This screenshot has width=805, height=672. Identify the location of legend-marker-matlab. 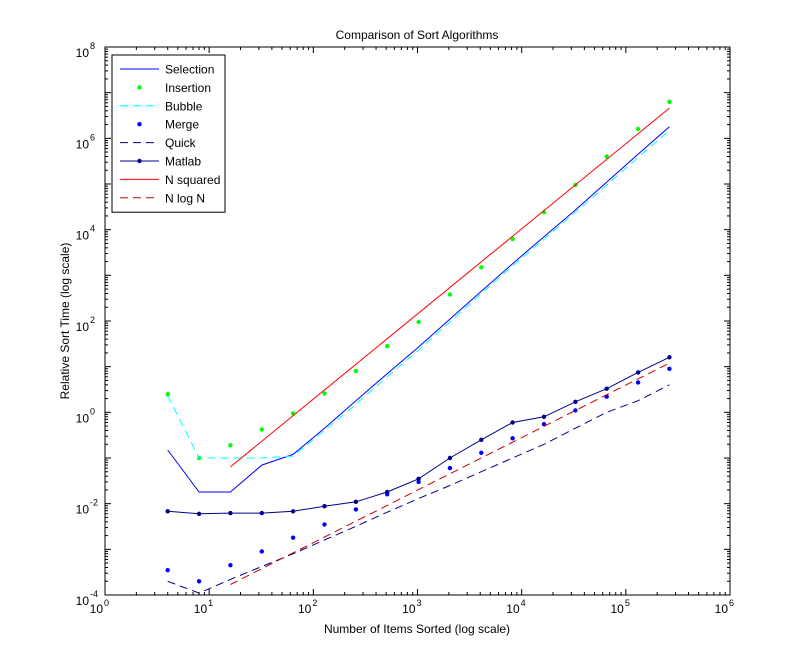
(139, 161).